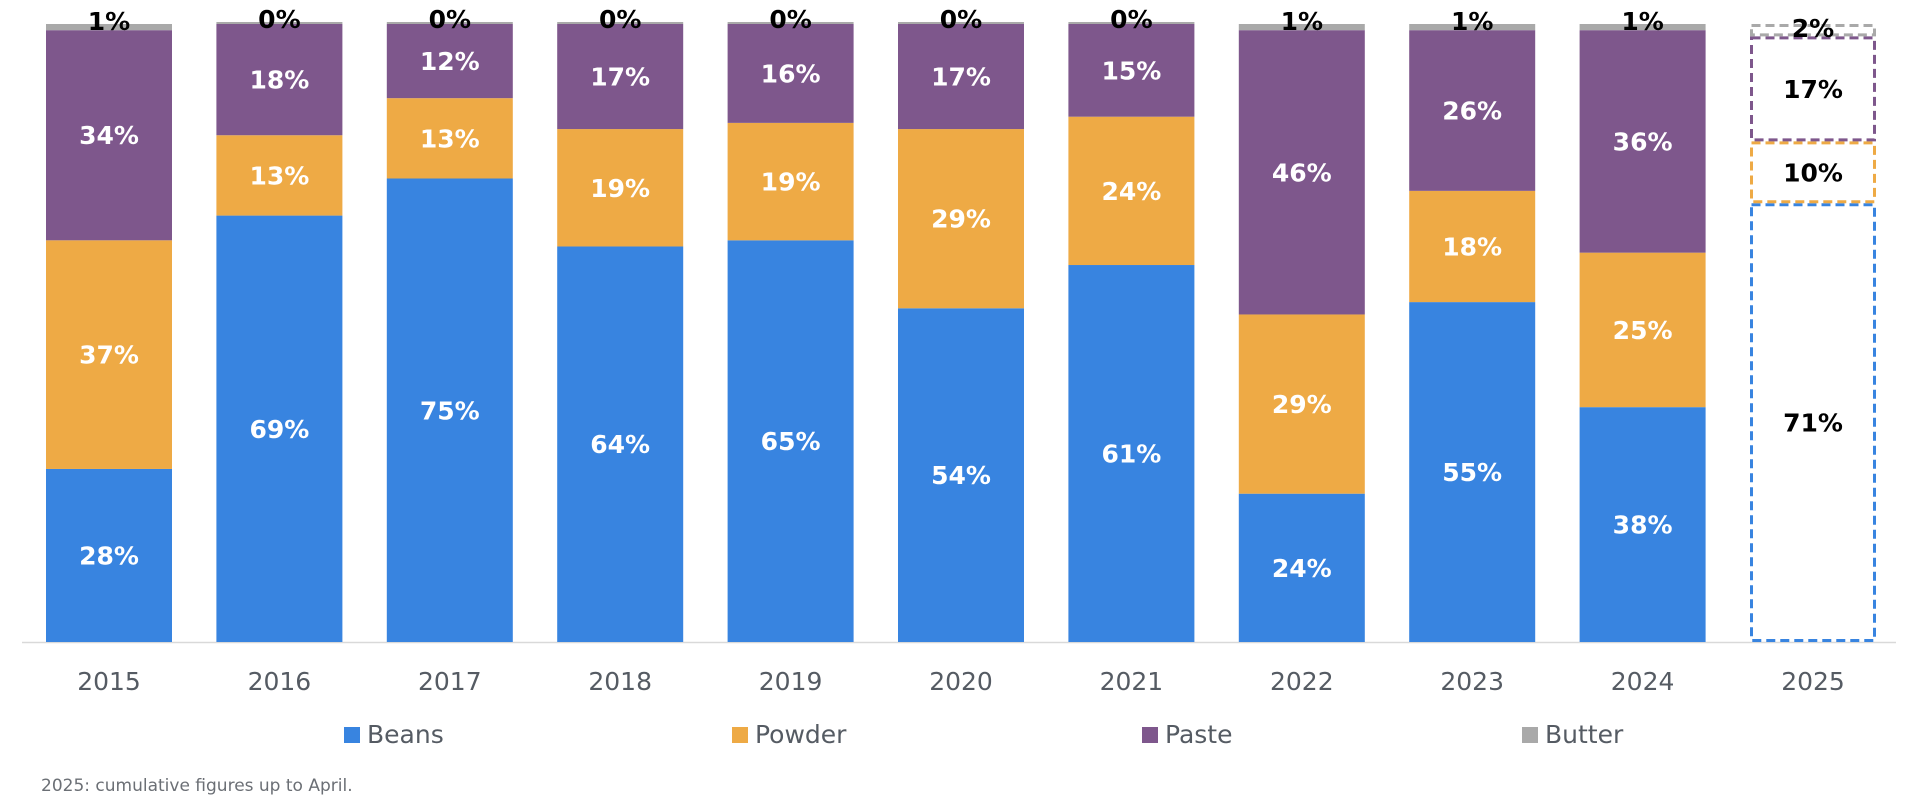 This screenshot has height=808, width=1920. Describe the element at coordinates (1132, 681) in the screenshot. I see `x-tick-label-2021: 2021` at that location.